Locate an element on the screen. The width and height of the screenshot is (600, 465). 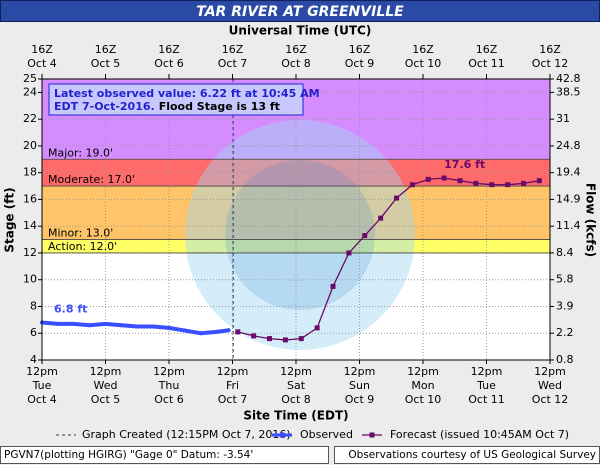
y2-tick-label: 2.2 is located at coordinates (565, 332).